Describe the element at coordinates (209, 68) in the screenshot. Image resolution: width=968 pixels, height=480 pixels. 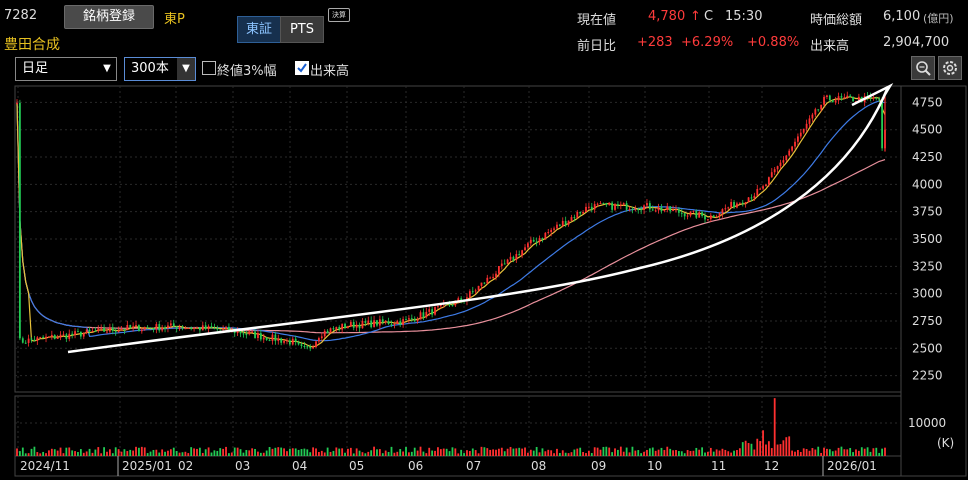
I see `close3-checkbox` at that location.